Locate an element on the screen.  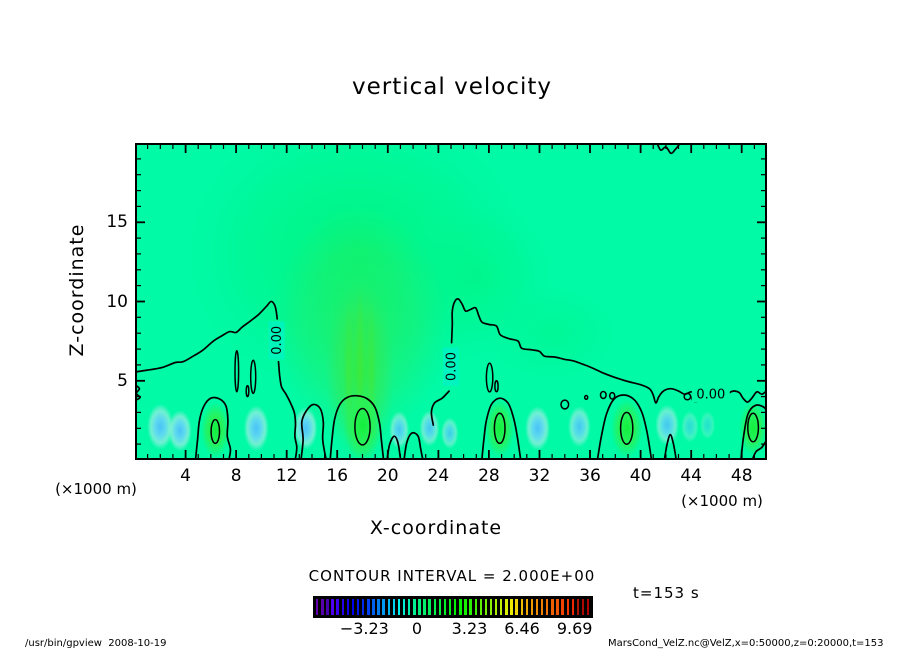
x-tick-label: 24 is located at coordinates (438, 476).